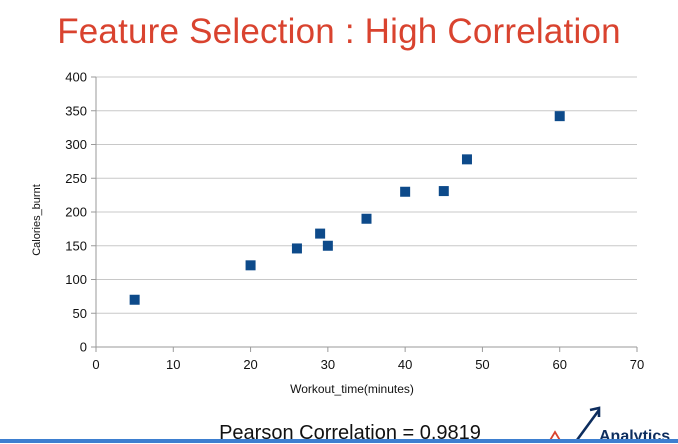  I want to click on x-tick-label: 40, so click(405, 364).